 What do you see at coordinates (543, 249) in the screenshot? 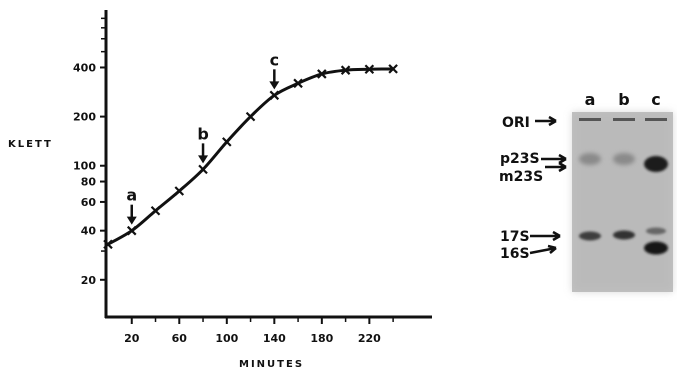
I see `16s-arrow-icon` at bounding box center [543, 249].